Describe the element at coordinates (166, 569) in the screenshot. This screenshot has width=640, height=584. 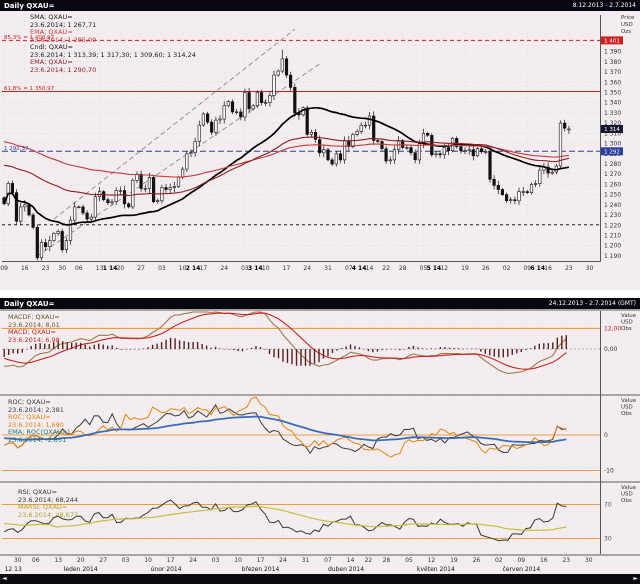
I see `svg-text: únor 2014` at that location.